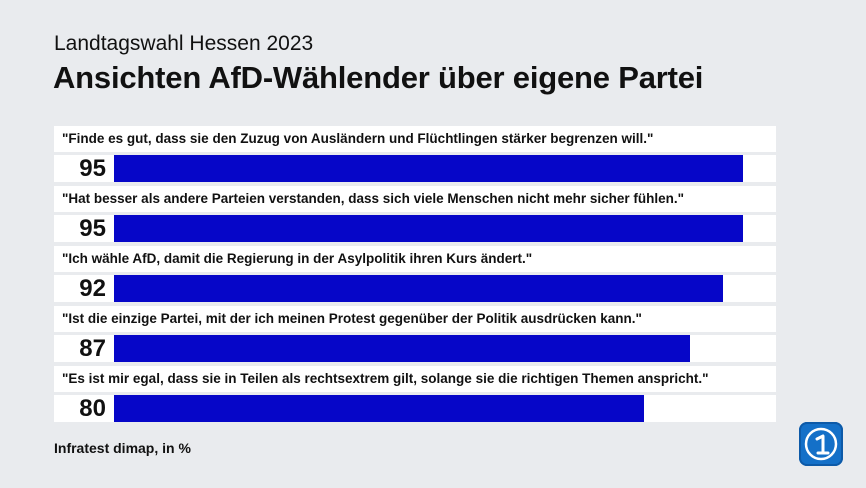  Describe the element at coordinates (92, 408) in the screenshot. I see `value-label: 80` at that location.